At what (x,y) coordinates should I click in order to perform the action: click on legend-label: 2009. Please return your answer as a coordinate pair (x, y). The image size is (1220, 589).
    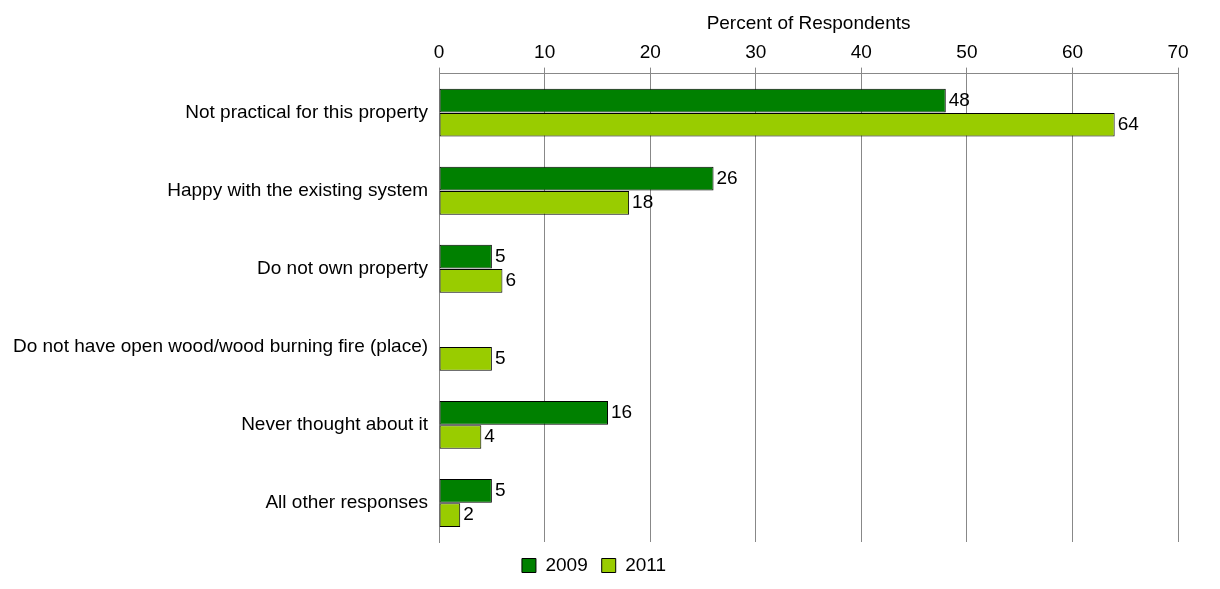
    Looking at the image, I should click on (566, 564).